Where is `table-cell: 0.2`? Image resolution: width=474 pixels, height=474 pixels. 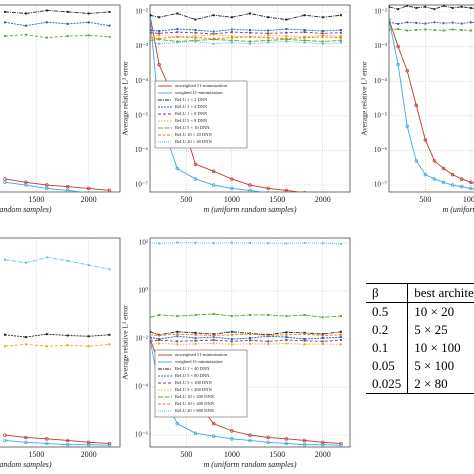
table-cell: 0.2 is located at coordinates (387, 330).